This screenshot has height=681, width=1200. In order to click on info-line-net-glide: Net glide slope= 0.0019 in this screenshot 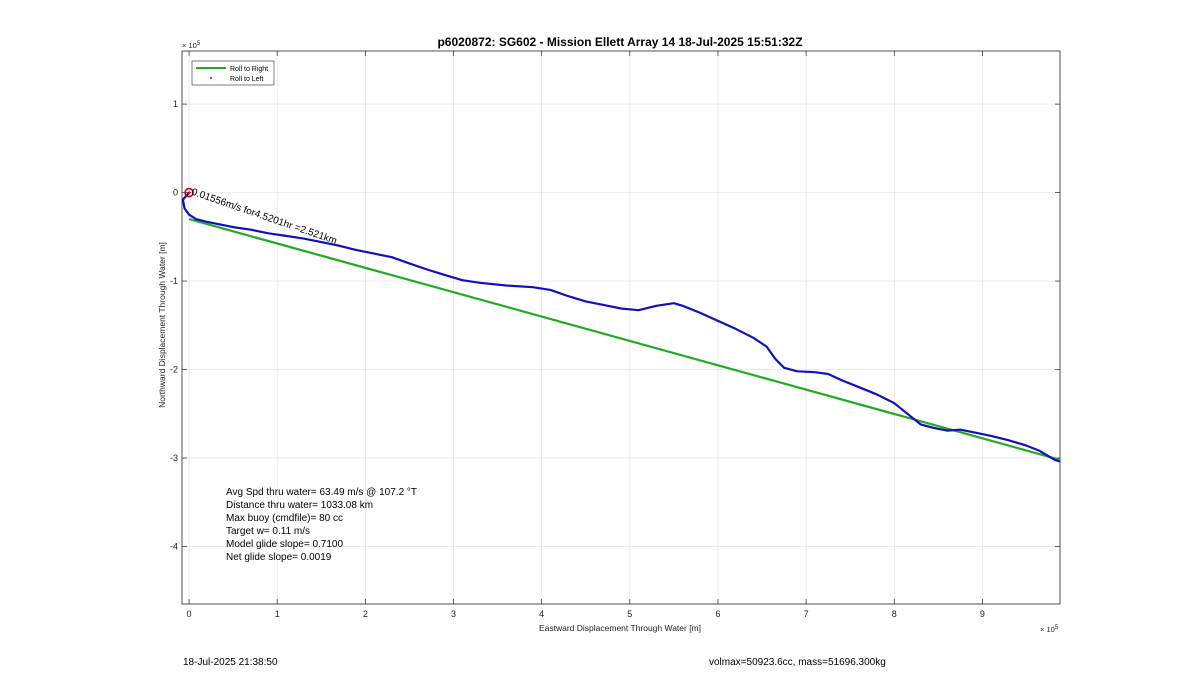, I will do `click(279, 557)`.